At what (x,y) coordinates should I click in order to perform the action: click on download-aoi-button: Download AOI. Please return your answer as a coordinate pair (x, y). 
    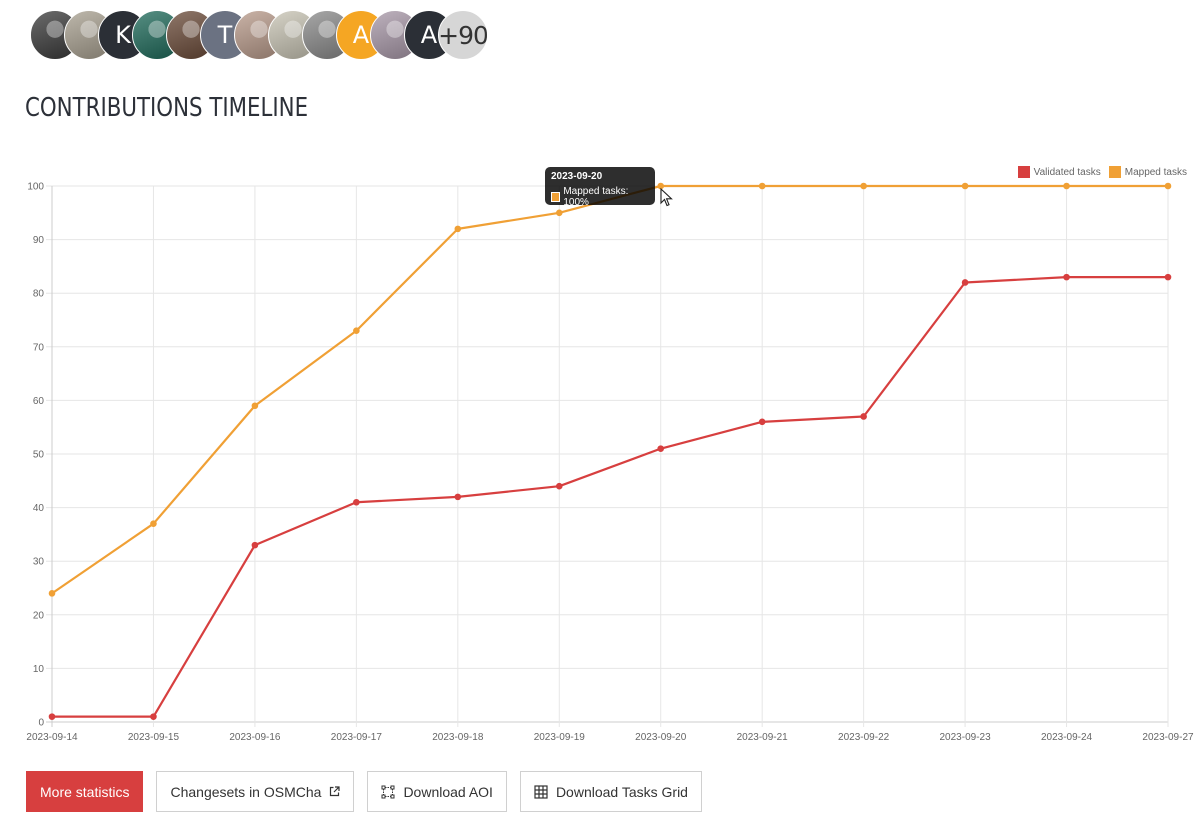
    Looking at the image, I should click on (437, 791).